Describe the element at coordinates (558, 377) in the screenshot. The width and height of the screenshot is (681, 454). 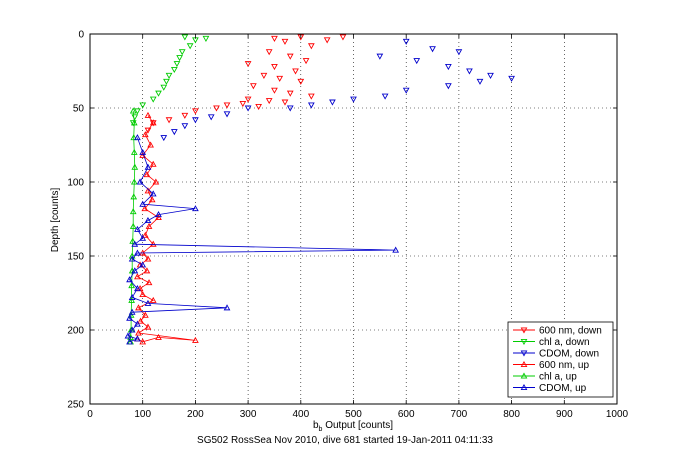
I see `legend-label: chl a, up` at that location.